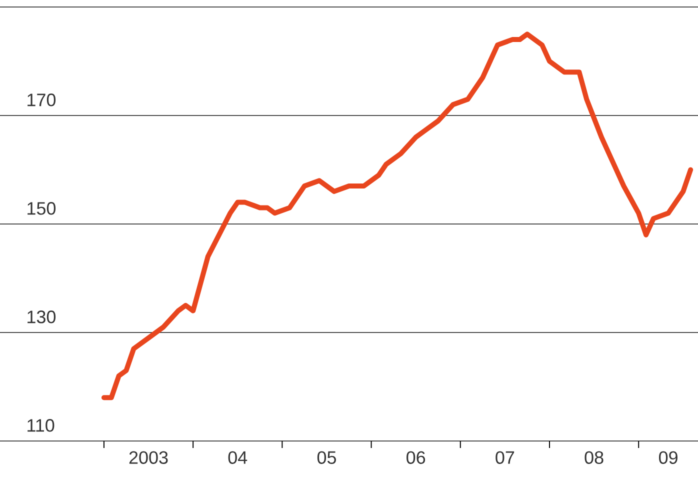 The height and width of the screenshot is (483, 698). Describe the element at coordinates (668, 457) in the screenshot. I see `x-tick-label: 09` at that location.